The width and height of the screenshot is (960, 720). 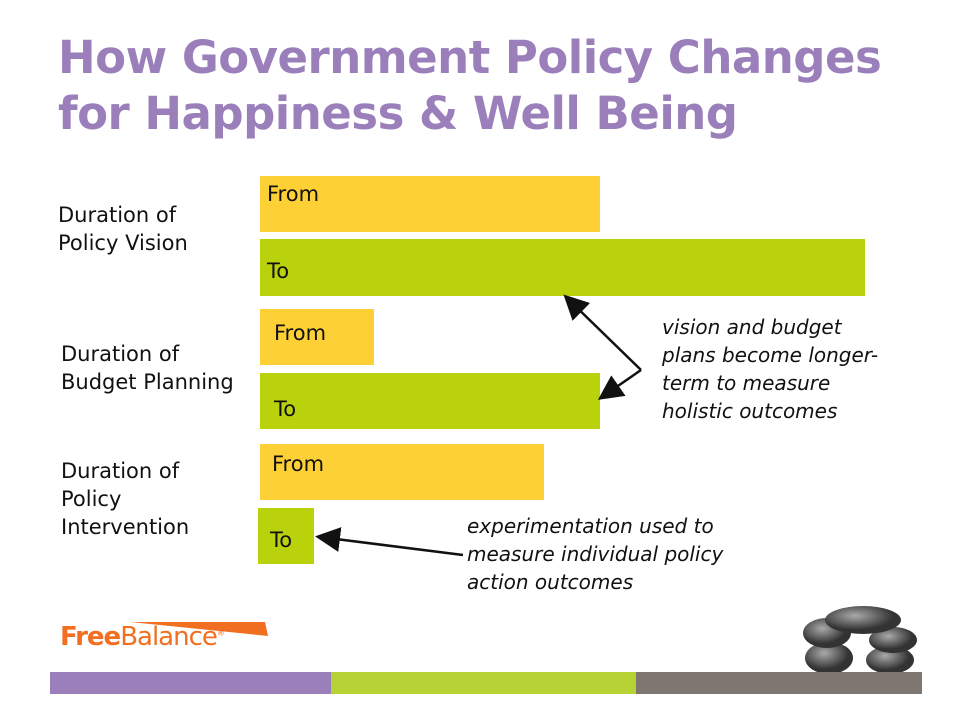 What do you see at coordinates (125, 499) in the screenshot?
I see `row-label-policy-intervention: Duration of Policy Intervention` at bounding box center [125, 499].